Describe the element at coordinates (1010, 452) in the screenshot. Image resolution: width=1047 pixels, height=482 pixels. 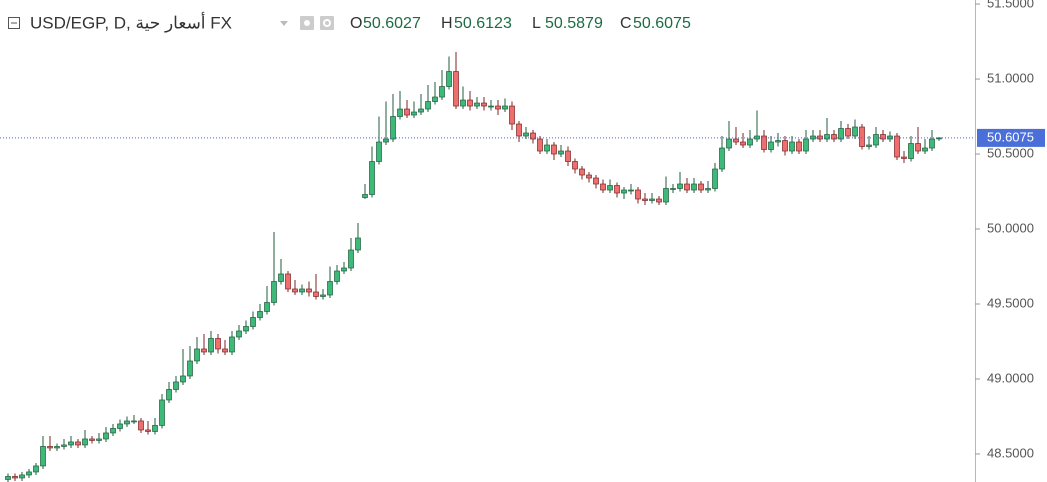
I see `y-tick-label: 48.5000` at that location.